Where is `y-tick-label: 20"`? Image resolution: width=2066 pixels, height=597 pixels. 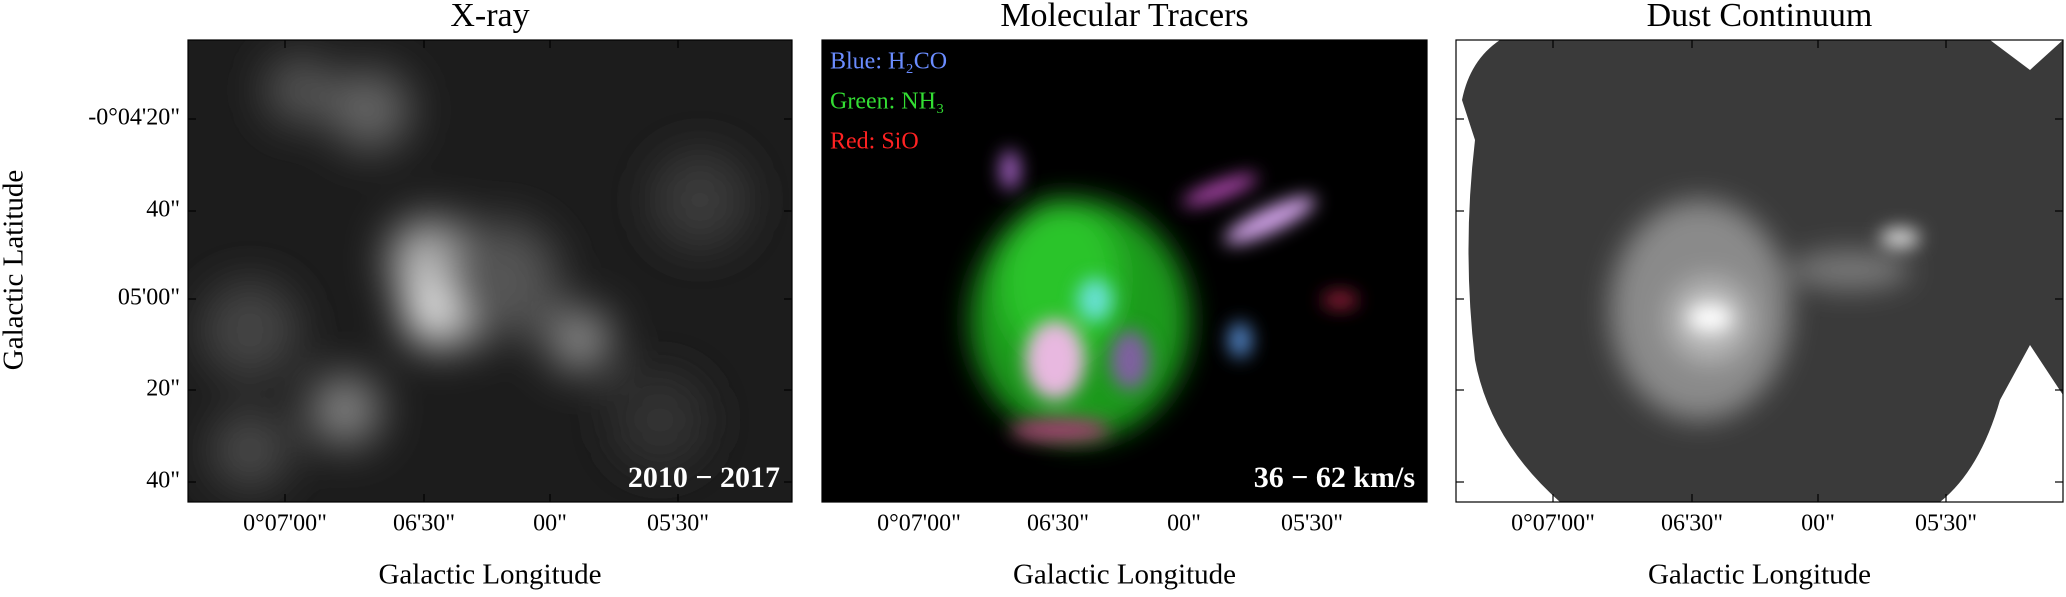
y-tick-label: 20" is located at coordinates (163, 389).